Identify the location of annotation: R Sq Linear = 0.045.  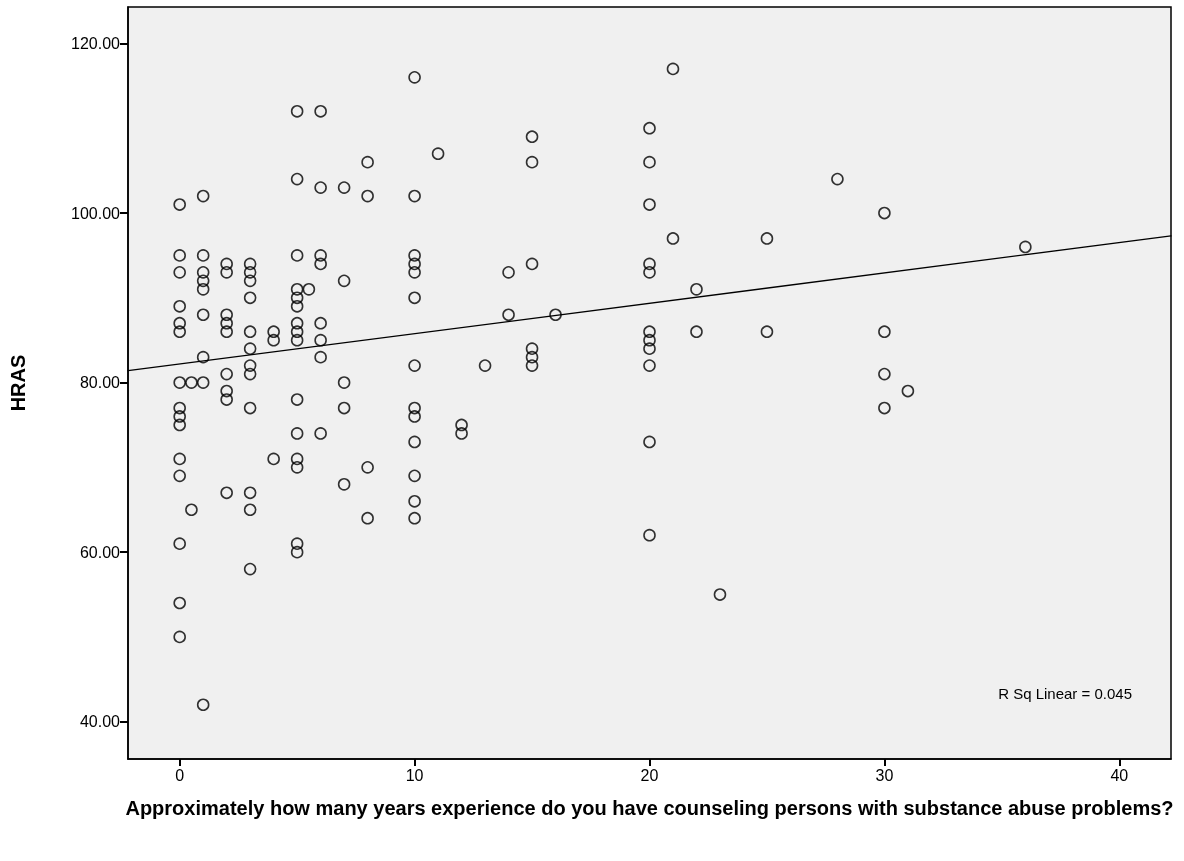
(1065, 693).